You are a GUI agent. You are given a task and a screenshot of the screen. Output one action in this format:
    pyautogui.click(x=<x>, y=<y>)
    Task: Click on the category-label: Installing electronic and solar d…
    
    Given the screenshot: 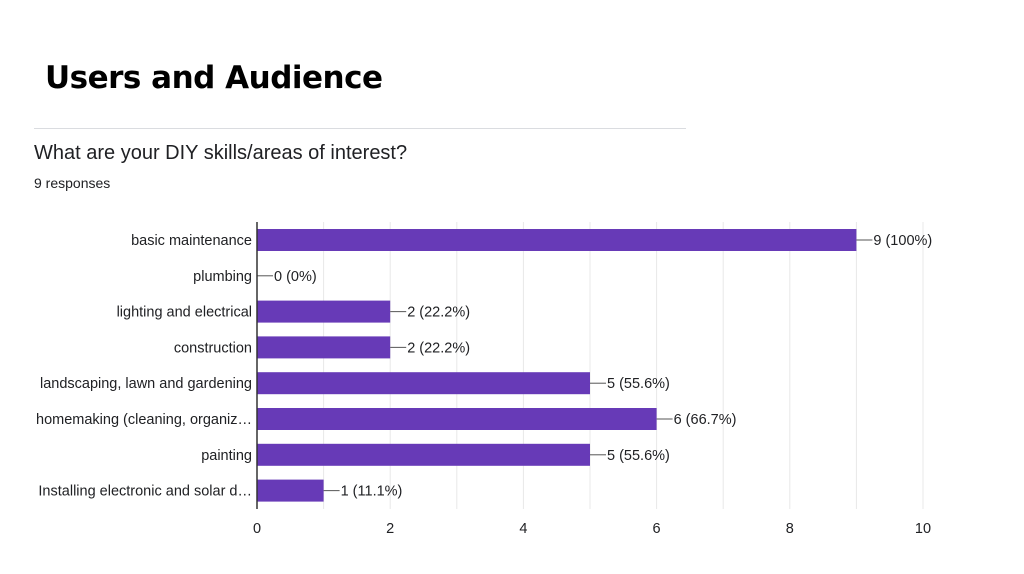 What is the action you would take?
    pyautogui.click(x=145, y=492)
    